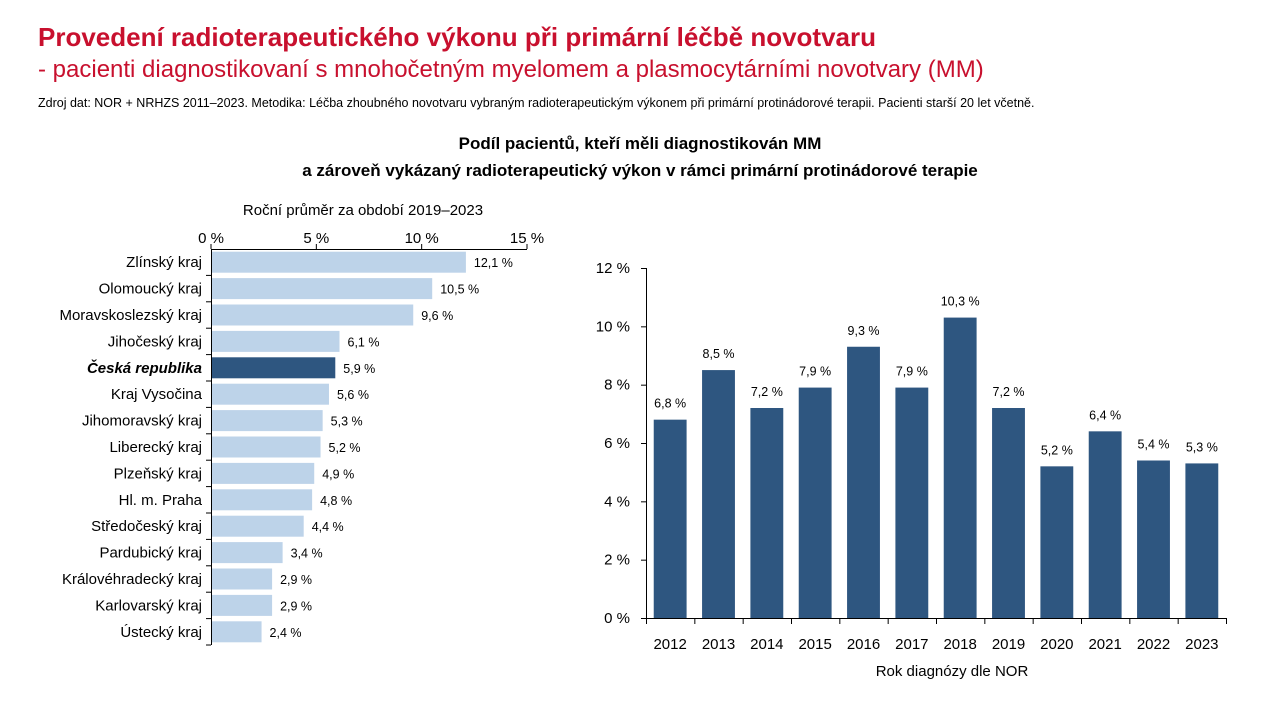 The image size is (1280, 720). What do you see at coordinates (339, 262) in the screenshot?
I see `bar-zlinsky-kraj` at bounding box center [339, 262].